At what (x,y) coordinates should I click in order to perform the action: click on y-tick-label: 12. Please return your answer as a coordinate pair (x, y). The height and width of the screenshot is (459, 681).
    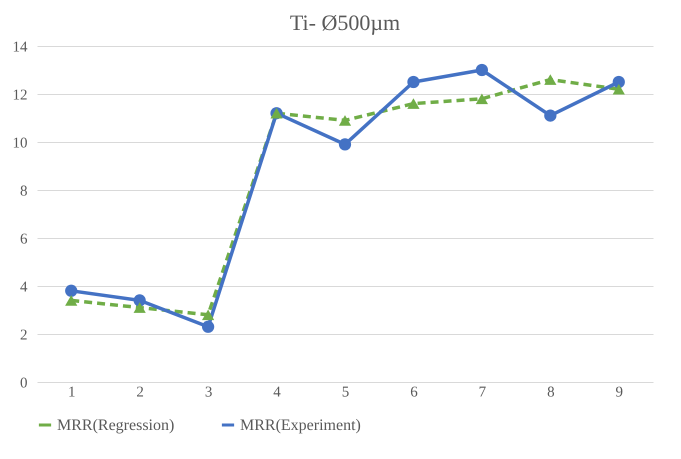
    Looking at the image, I should click on (20, 96).